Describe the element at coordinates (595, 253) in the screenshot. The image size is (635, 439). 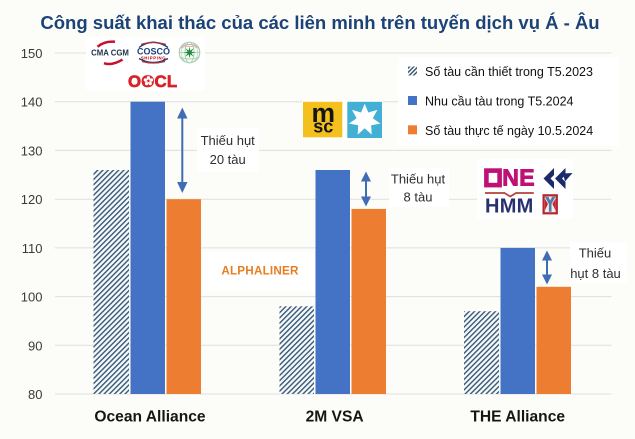
I see `svg-text: Thiếu` at that location.